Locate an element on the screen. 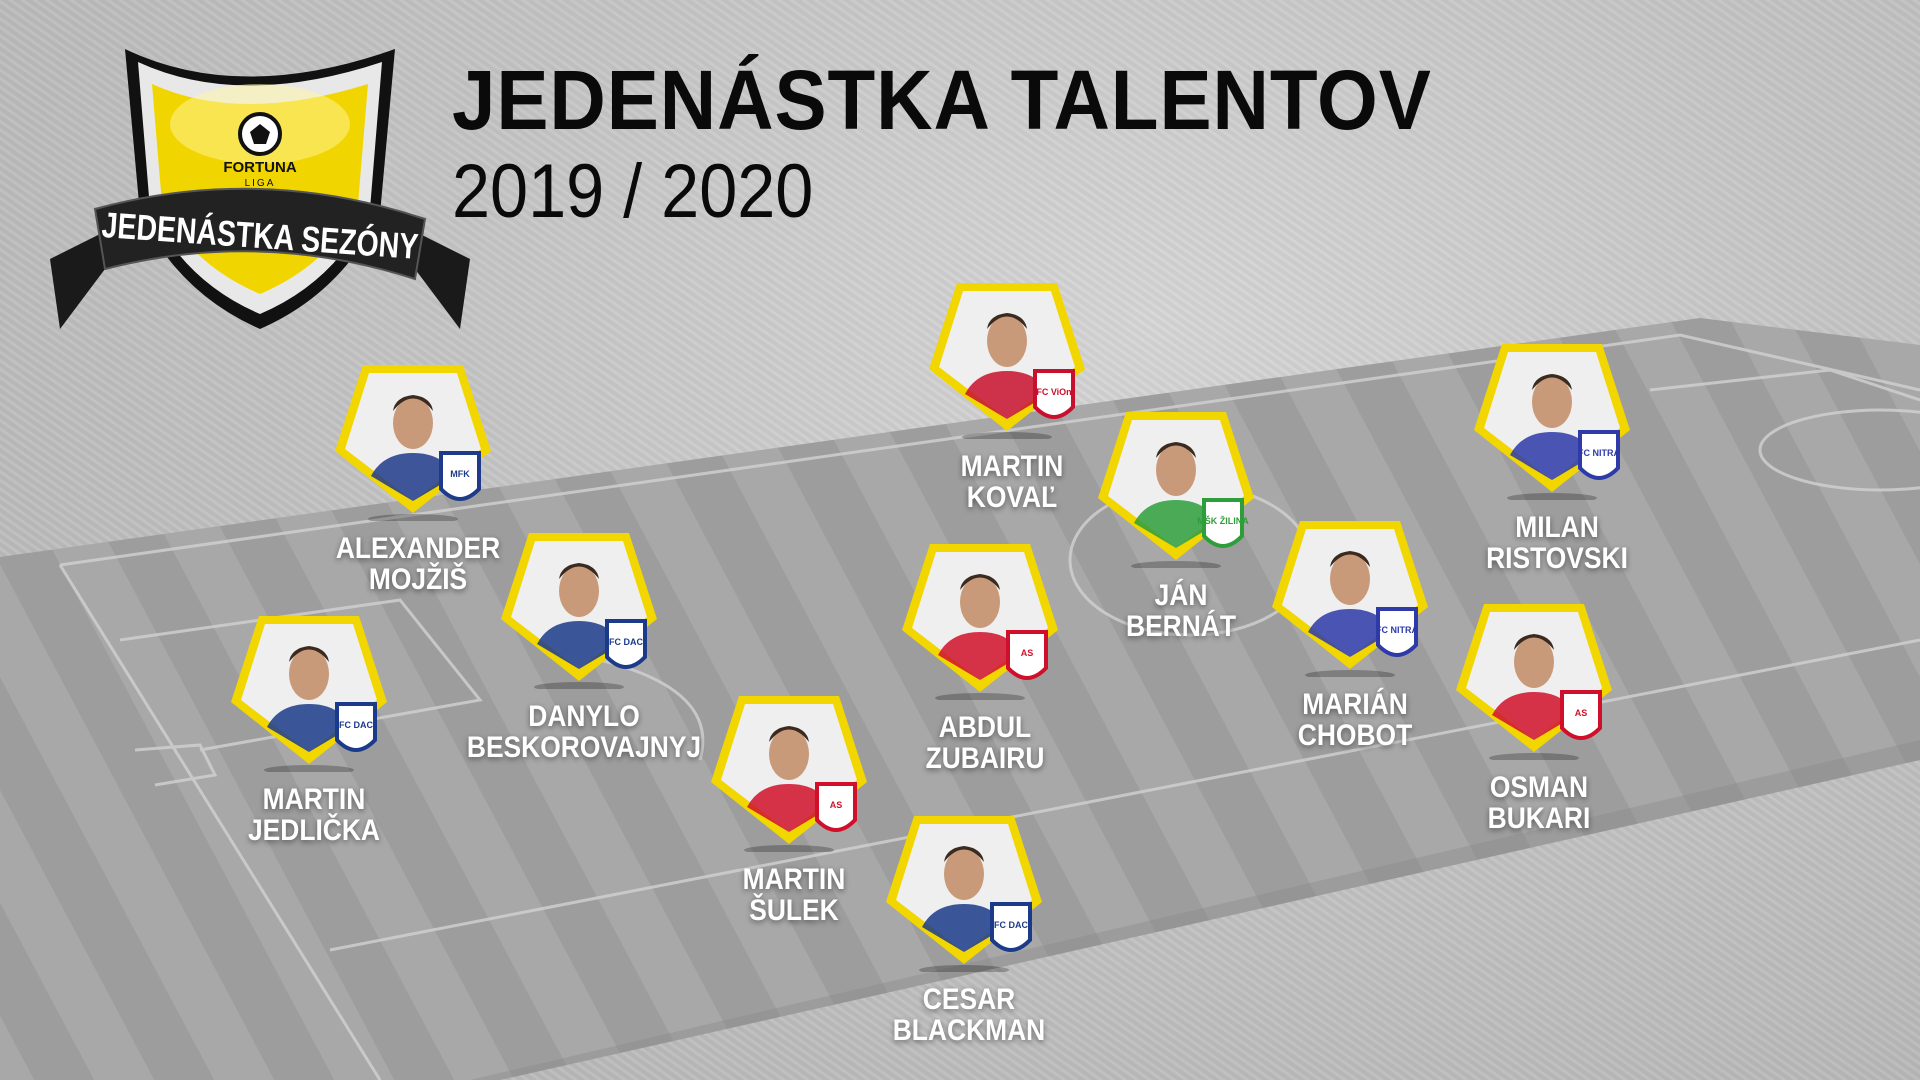  club-badge-icon: FC ViOn is located at coordinates (1054, 394).